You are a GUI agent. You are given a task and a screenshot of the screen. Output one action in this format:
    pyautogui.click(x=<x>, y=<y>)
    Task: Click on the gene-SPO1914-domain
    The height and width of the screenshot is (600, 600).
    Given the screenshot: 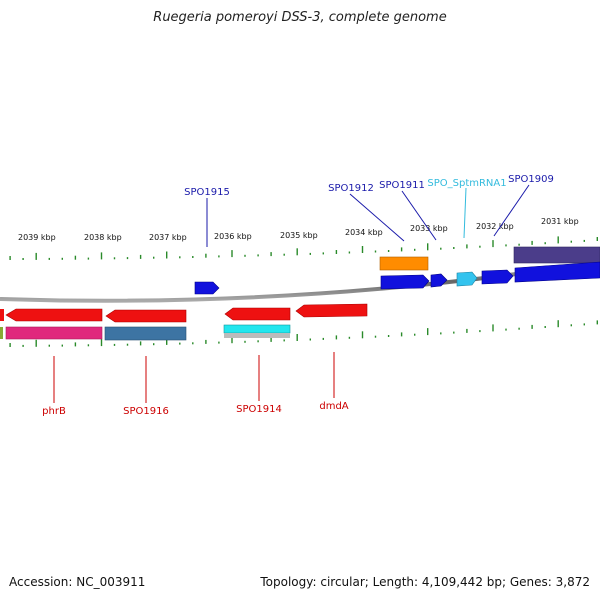 What is the action you would take?
    pyautogui.click(x=257, y=329)
    